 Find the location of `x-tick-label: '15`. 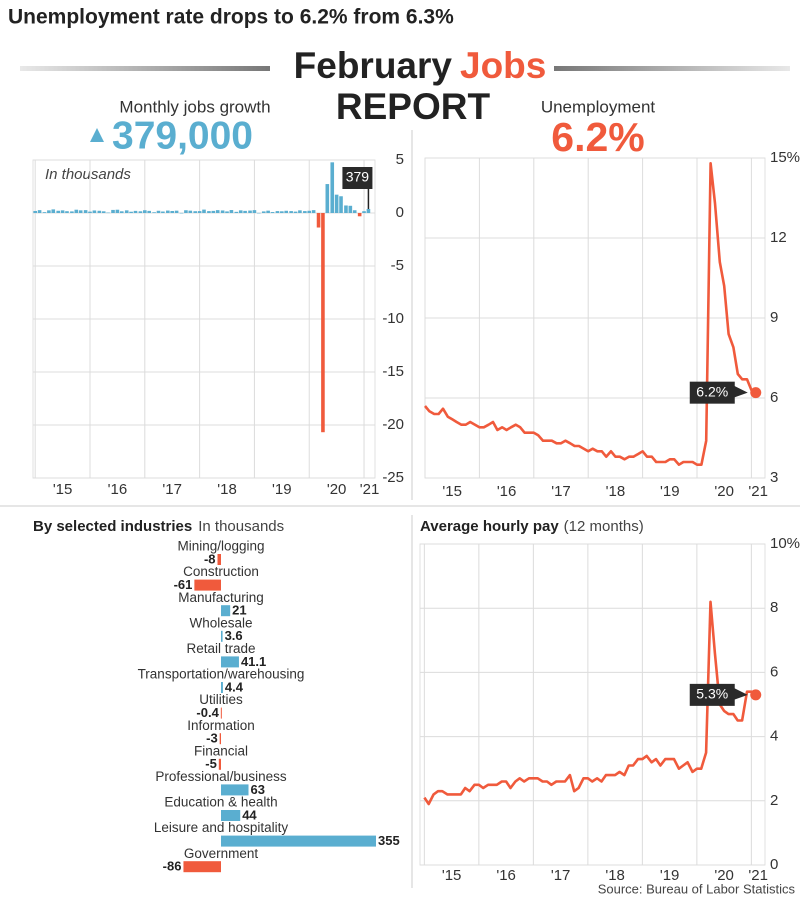

x-tick-label: '15 is located at coordinates (452, 875).